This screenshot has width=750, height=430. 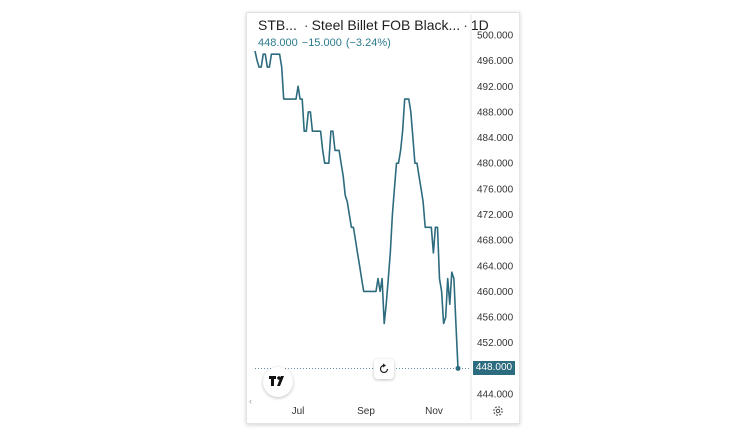 What do you see at coordinates (321, 43) in the screenshot?
I see `price-change: −15.000` at bounding box center [321, 43].